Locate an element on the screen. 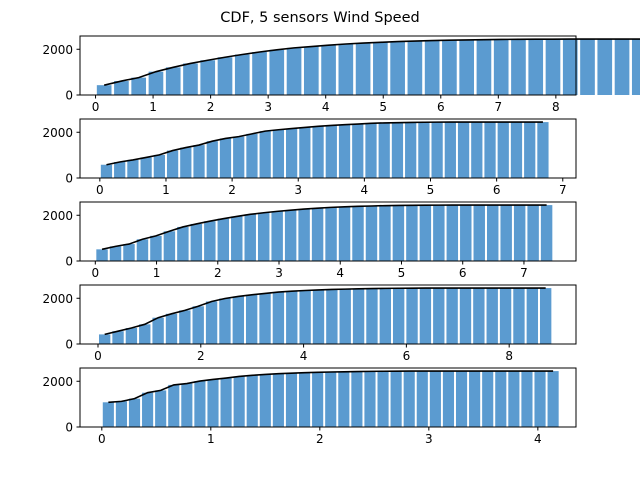 Image resolution: width=640 pixels, height=480 pixels. figure-title: CDF, 5 sensors Wind Speed is located at coordinates (319, 18).